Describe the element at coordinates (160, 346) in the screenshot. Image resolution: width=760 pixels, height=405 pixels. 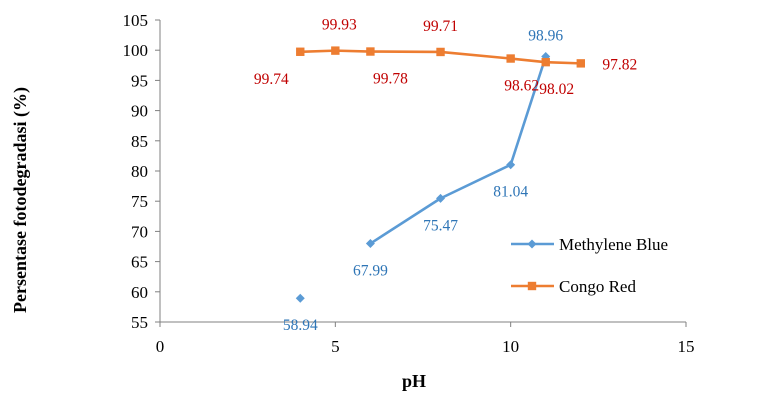
I see `x-tick-label: 0` at that location.